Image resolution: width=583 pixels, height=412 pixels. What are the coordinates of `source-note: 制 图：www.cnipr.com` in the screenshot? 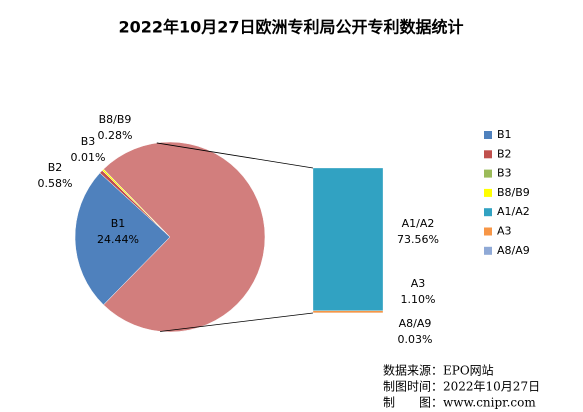 It's located at (459, 403).